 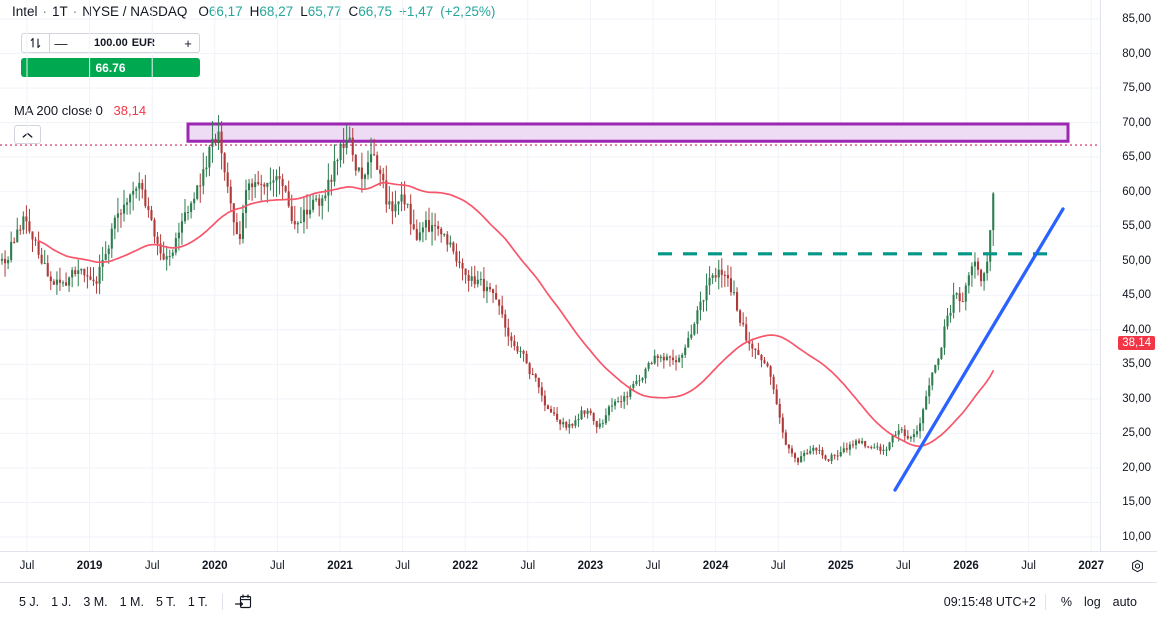 What do you see at coordinates (324, 11) in the screenshot?
I see `ohlc-low-value: 65,77` at bounding box center [324, 11].